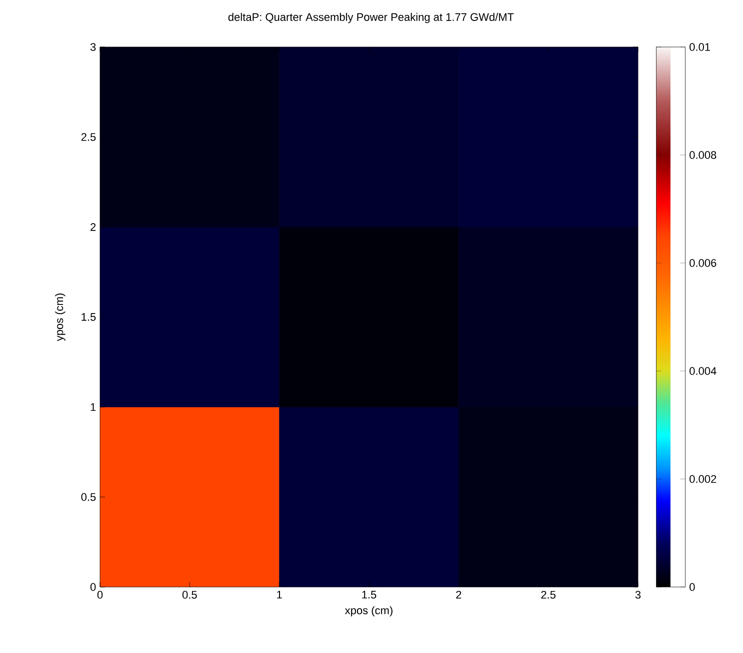 This screenshot has height=653, width=743. I want to click on x-tick-label: 2.5, so click(548, 594).